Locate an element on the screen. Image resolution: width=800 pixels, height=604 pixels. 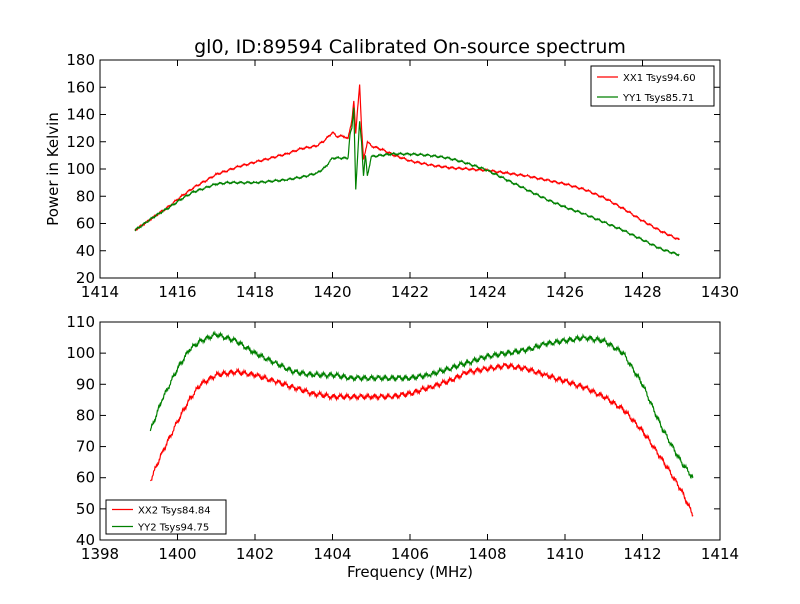
x-tick-label: 1400 is located at coordinates (177, 554).